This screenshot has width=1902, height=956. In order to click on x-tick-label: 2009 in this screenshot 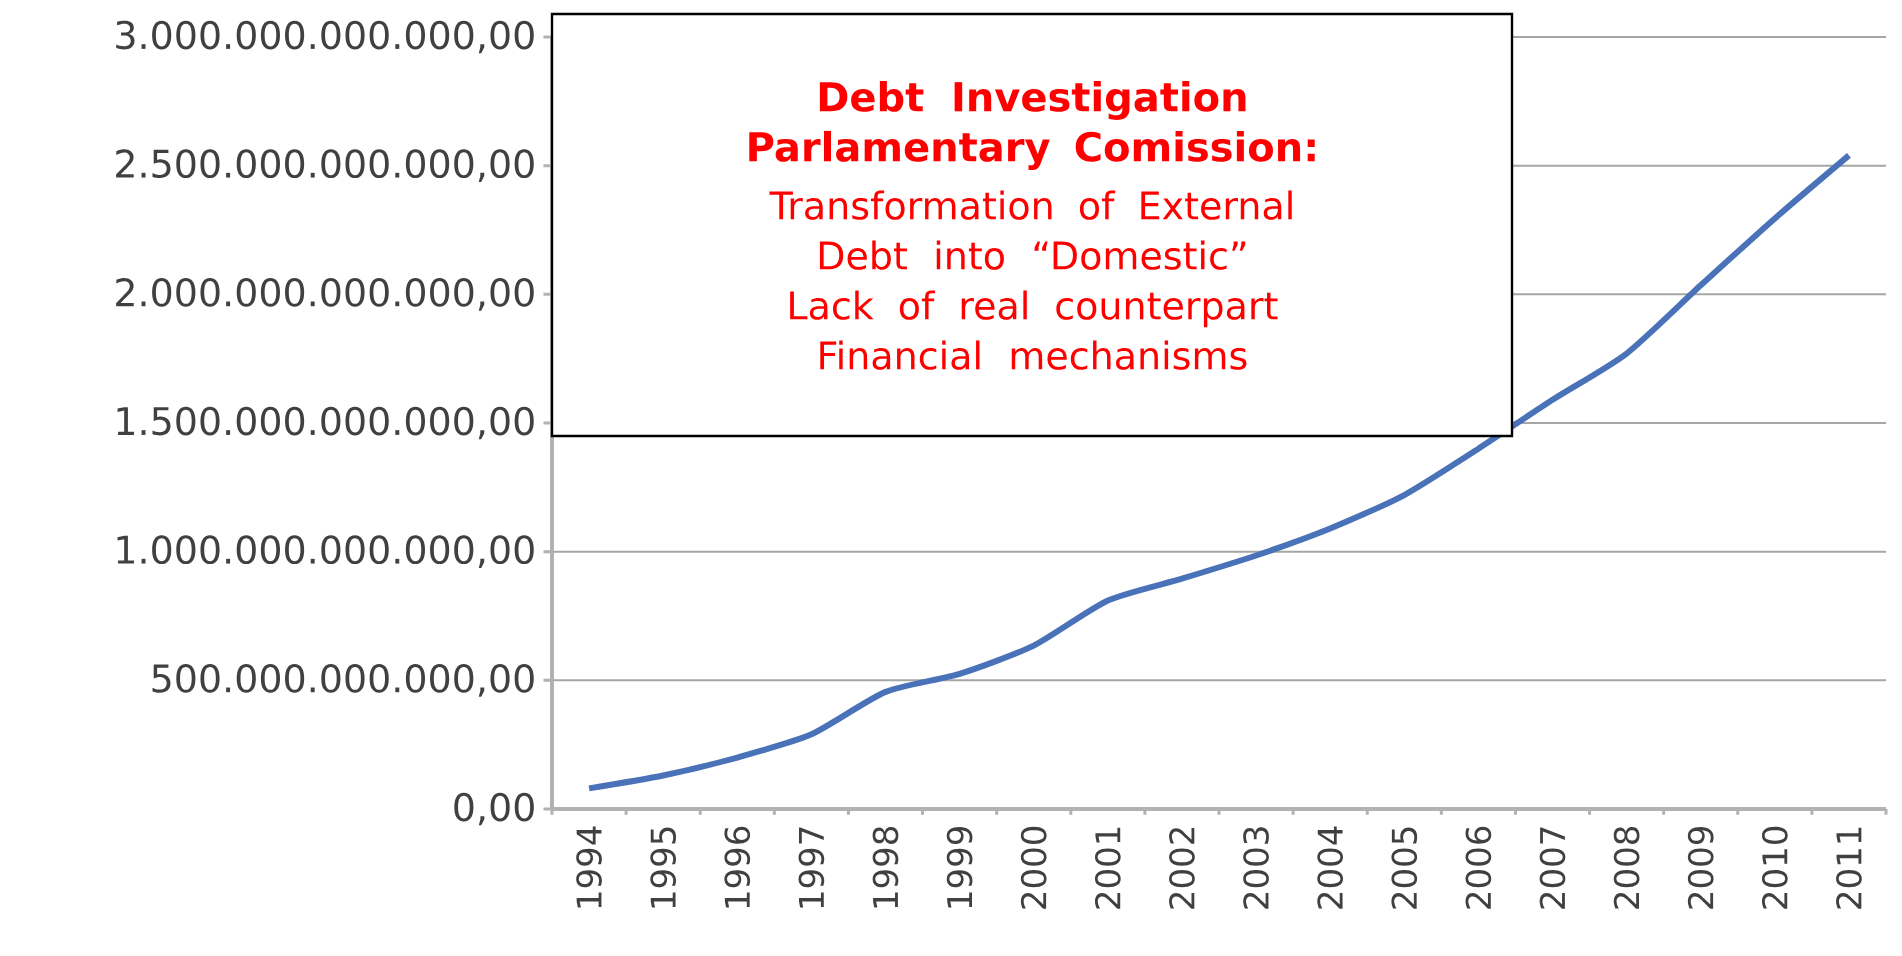, I will do `click(1700, 868)`.